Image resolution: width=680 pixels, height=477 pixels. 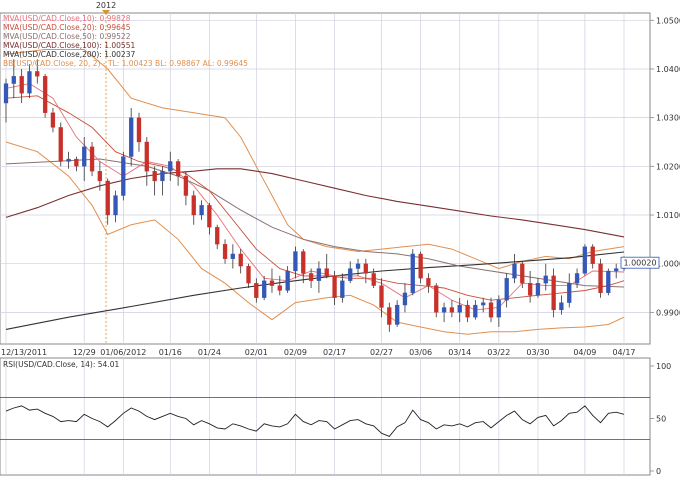 I want to click on date-tick-label: 01/06/2012, so click(x=123, y=352).